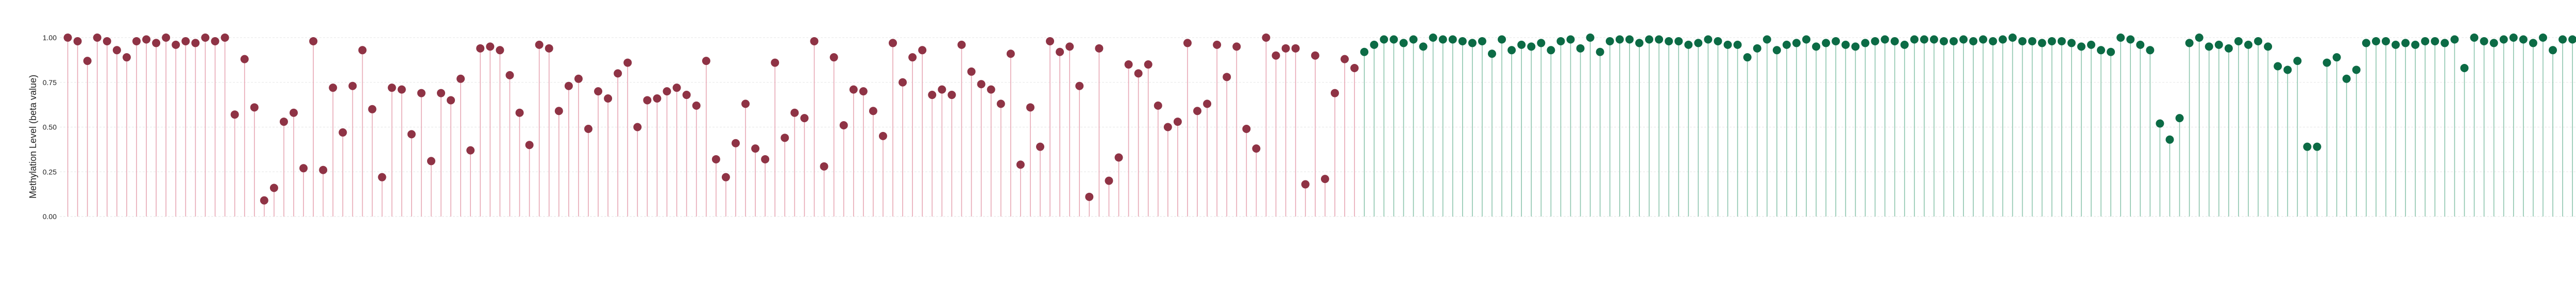 This screenshot has height=299, width=2576. I want to click on y-tick-label: 0.25, so click(50, 172).